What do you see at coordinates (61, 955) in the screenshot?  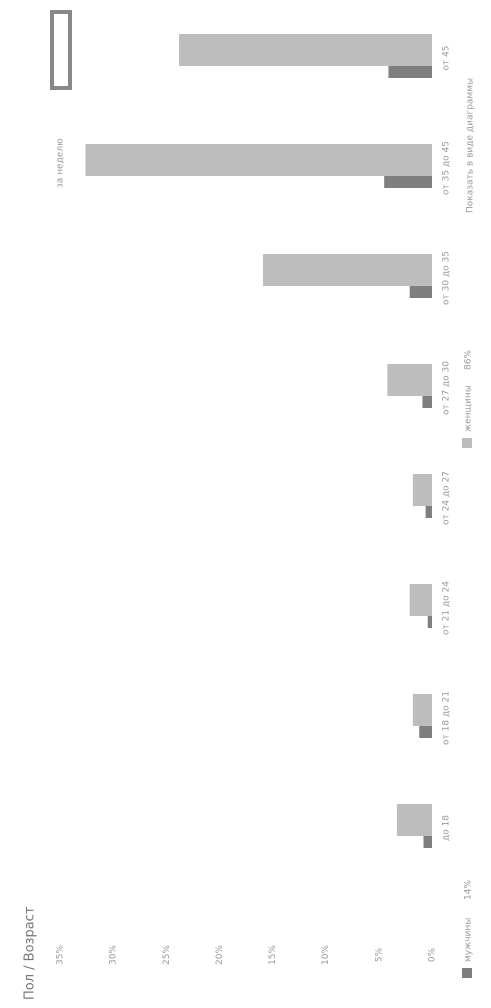 I see `y-tick-label: 35%` at bounding box center [61, 955].